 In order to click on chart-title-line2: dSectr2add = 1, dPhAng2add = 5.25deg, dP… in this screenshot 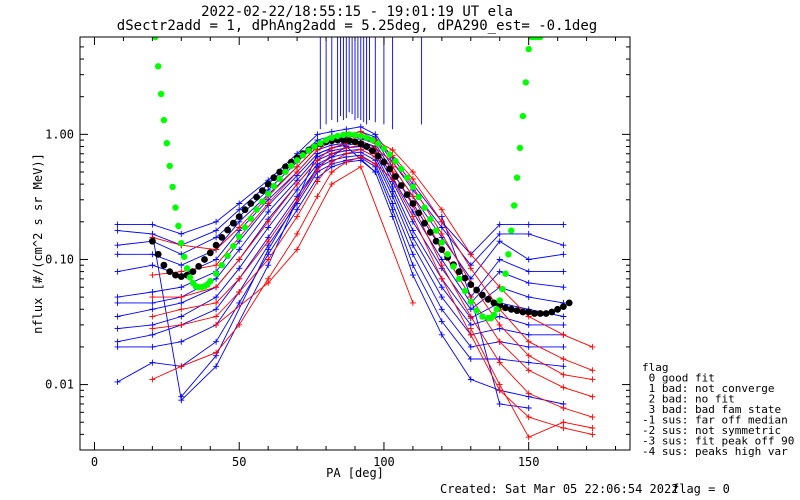, I will do `click(357, 26)`.